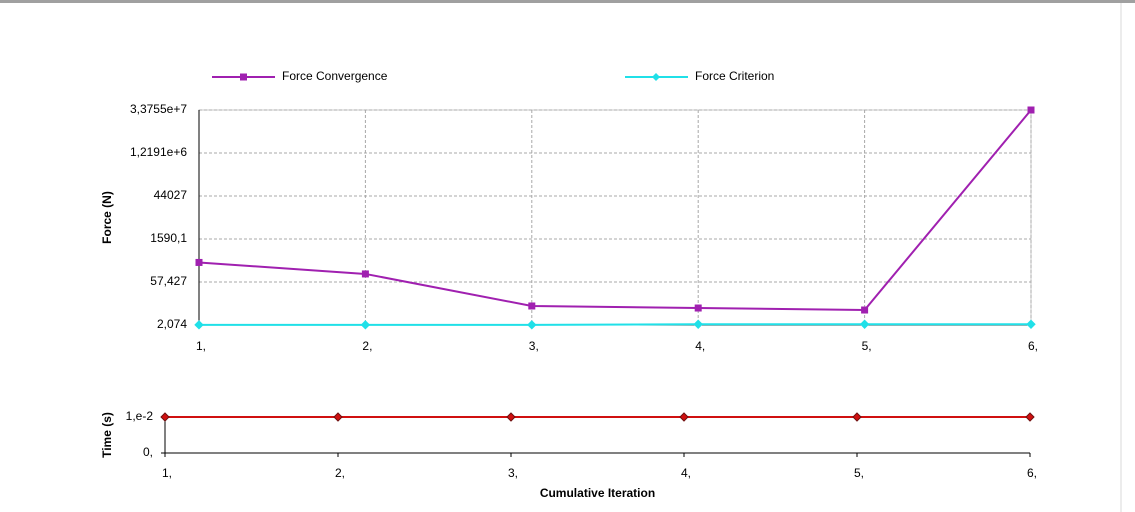 The height and width of the screenshot is (512, 1135). I want to click on y-tick-label: 2,074, so click(172, 324).